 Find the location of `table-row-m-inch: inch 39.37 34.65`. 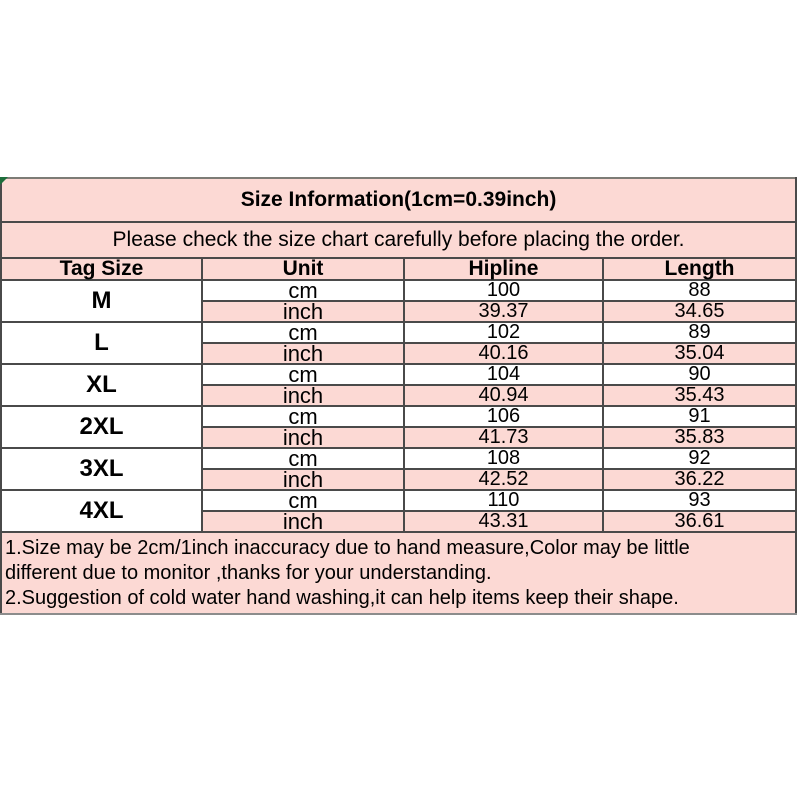

table-row-m-inch: inch 39.37 34.65 is located at coordinates (399, 311).